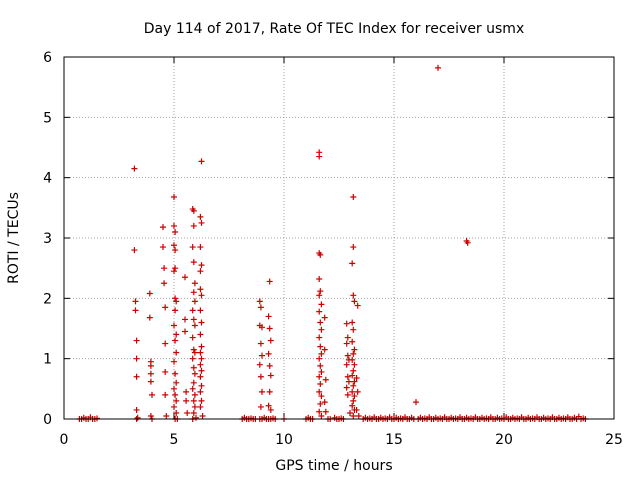 This screenshot has height=480, width=640. I want to click on y-tick-label: 3, so click(47, 239).